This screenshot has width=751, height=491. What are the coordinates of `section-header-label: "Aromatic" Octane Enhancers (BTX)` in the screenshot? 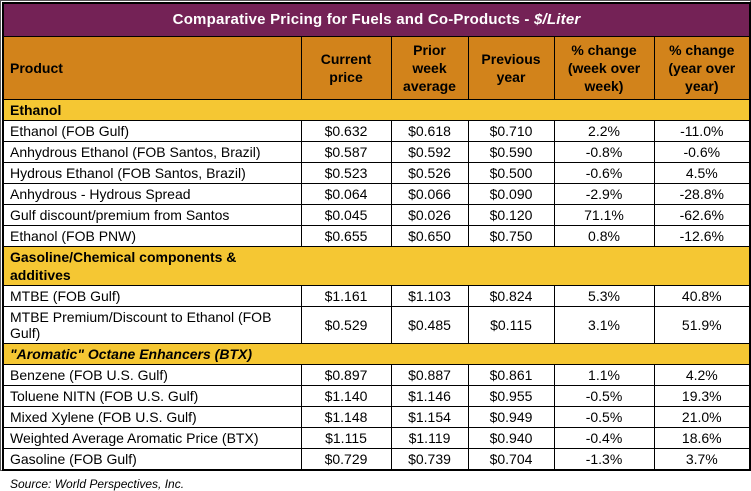 It's located at (376, 353).